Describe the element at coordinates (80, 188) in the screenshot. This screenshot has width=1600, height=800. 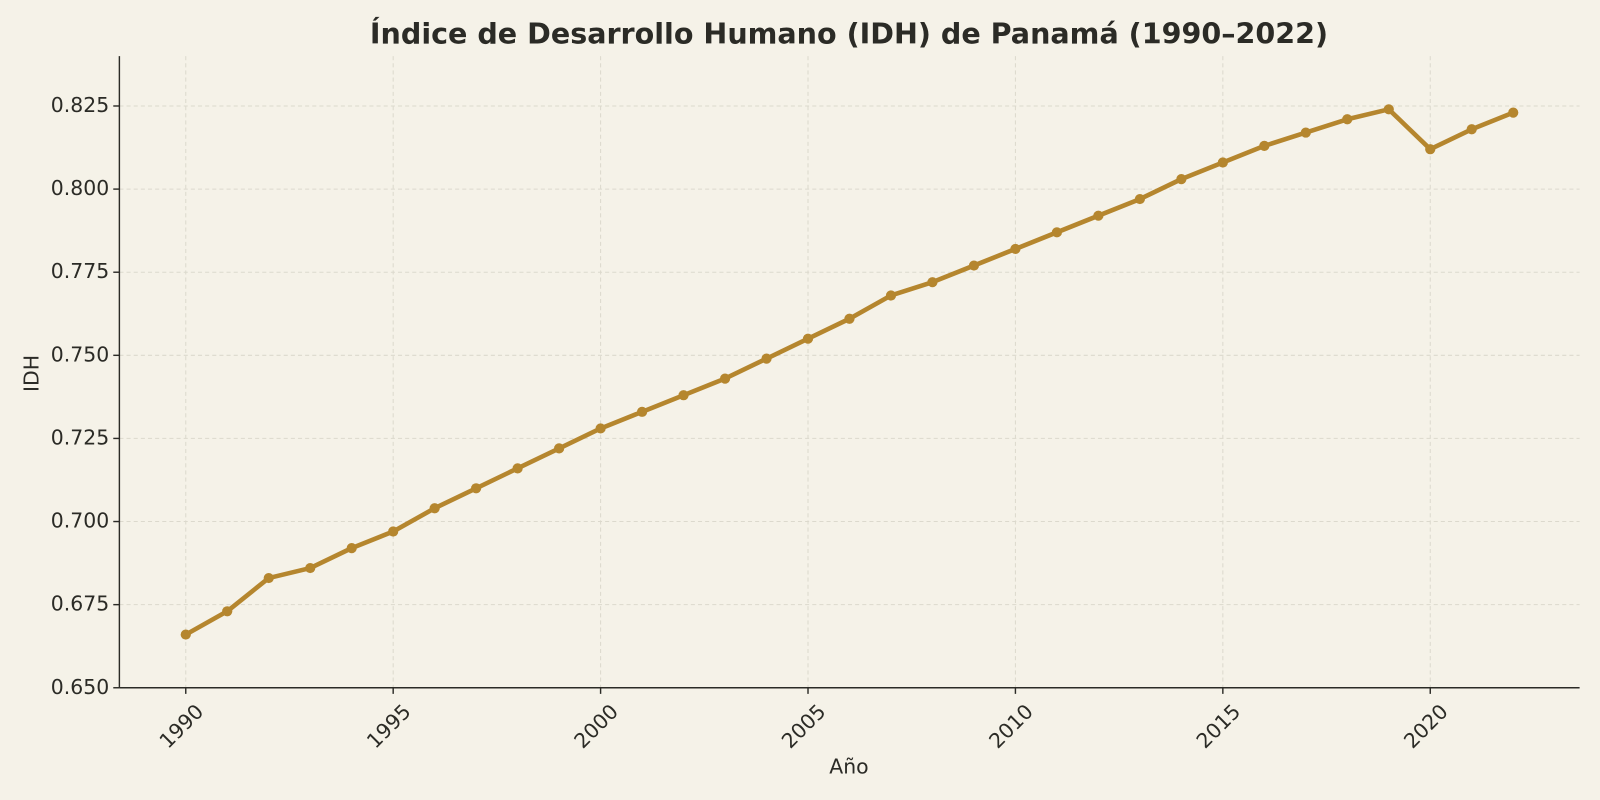
I see `y-tick-label: 0.800` at that location.